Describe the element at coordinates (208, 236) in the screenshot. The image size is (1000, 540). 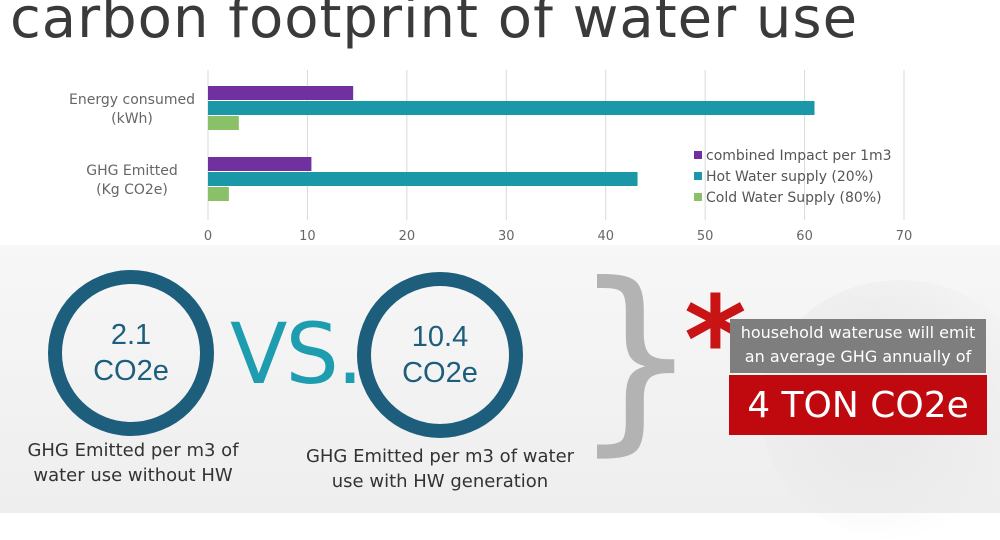
I see `x-tick-label: 0` at that location.